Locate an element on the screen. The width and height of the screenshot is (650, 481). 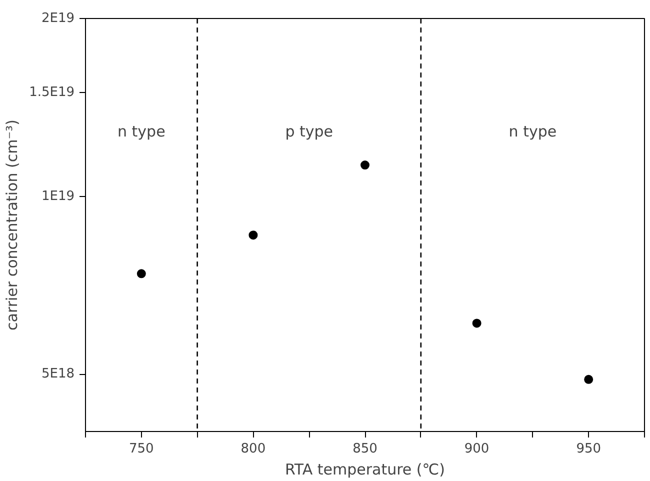
x-tick-label: 950 is located at coordinates (589, 449).